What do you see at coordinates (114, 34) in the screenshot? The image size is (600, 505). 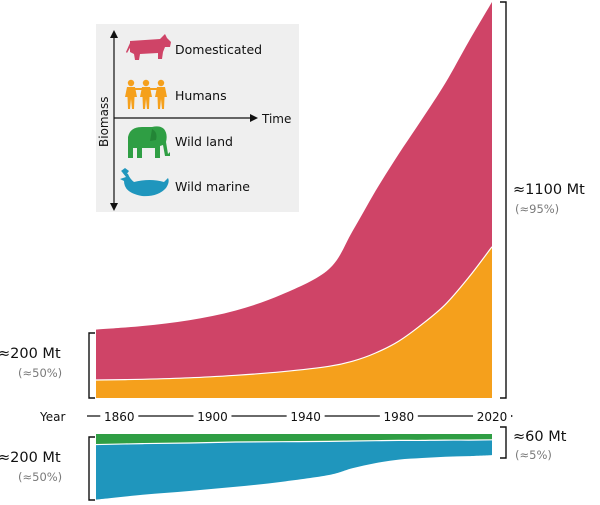 I see `legend-y-arrow-top` at bounding box center [114, 34].